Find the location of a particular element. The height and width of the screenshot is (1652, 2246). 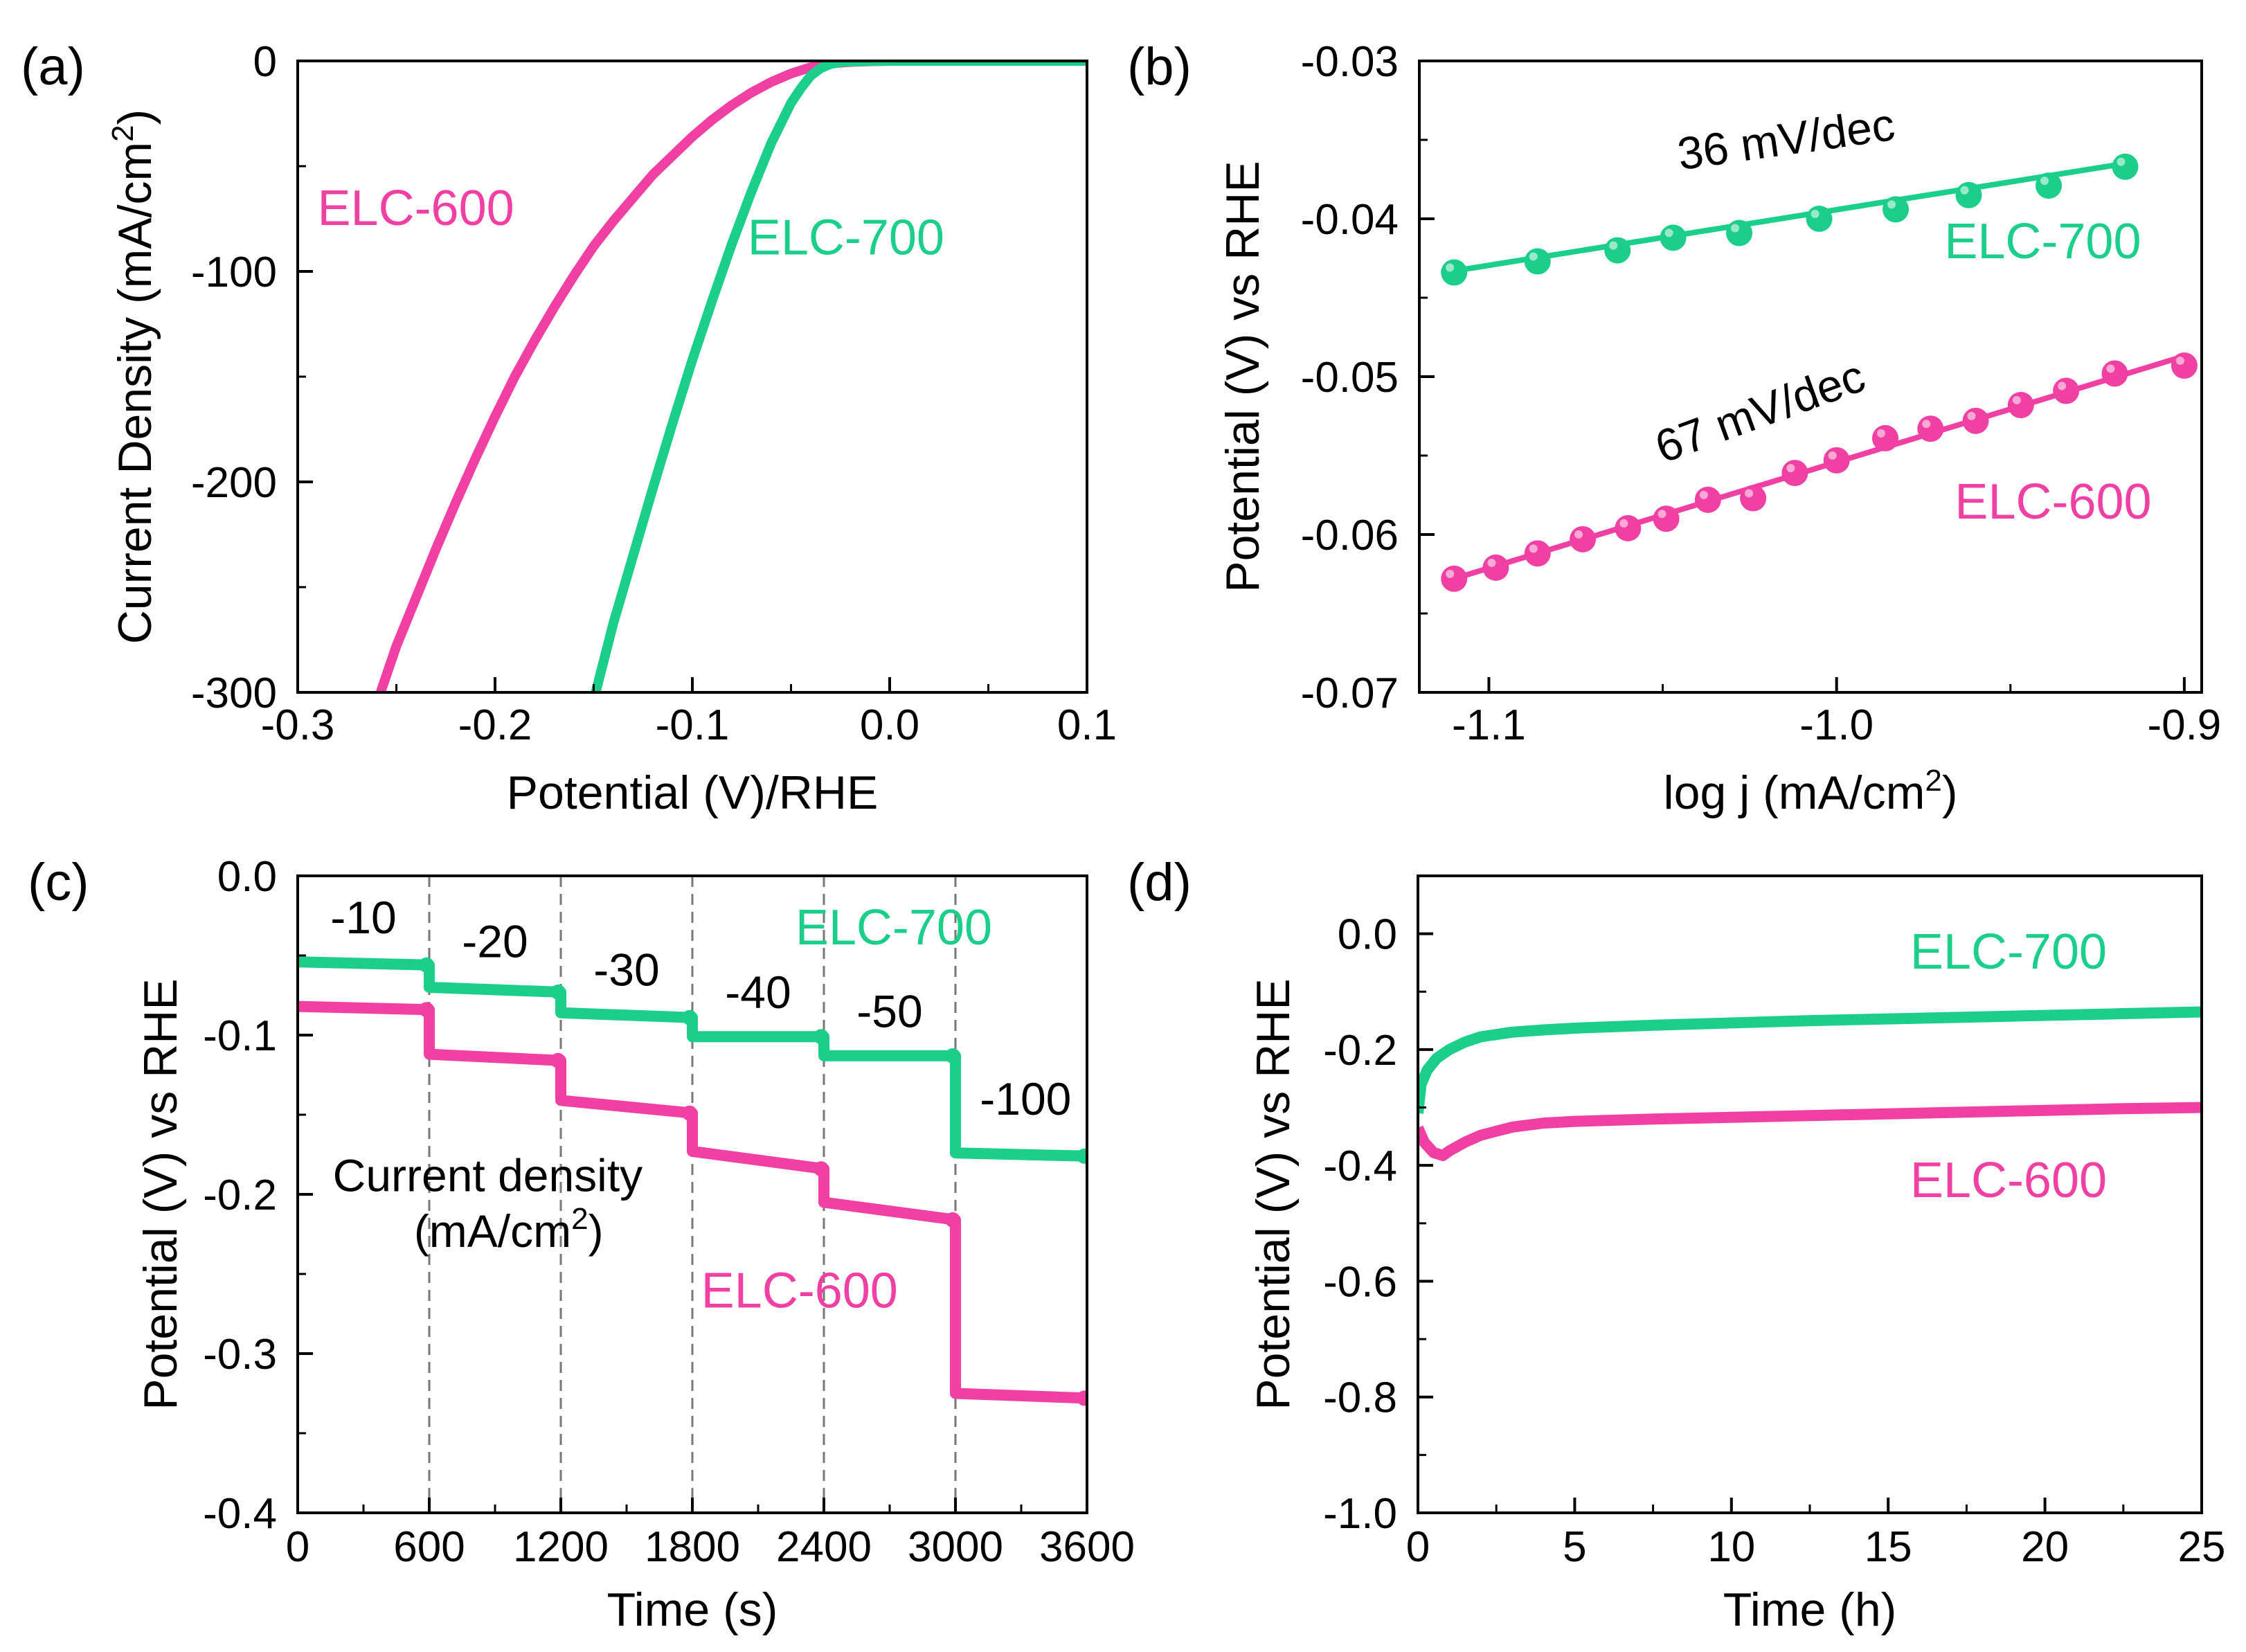

annotation-tail: ) is located at coordinates (596, 1231).